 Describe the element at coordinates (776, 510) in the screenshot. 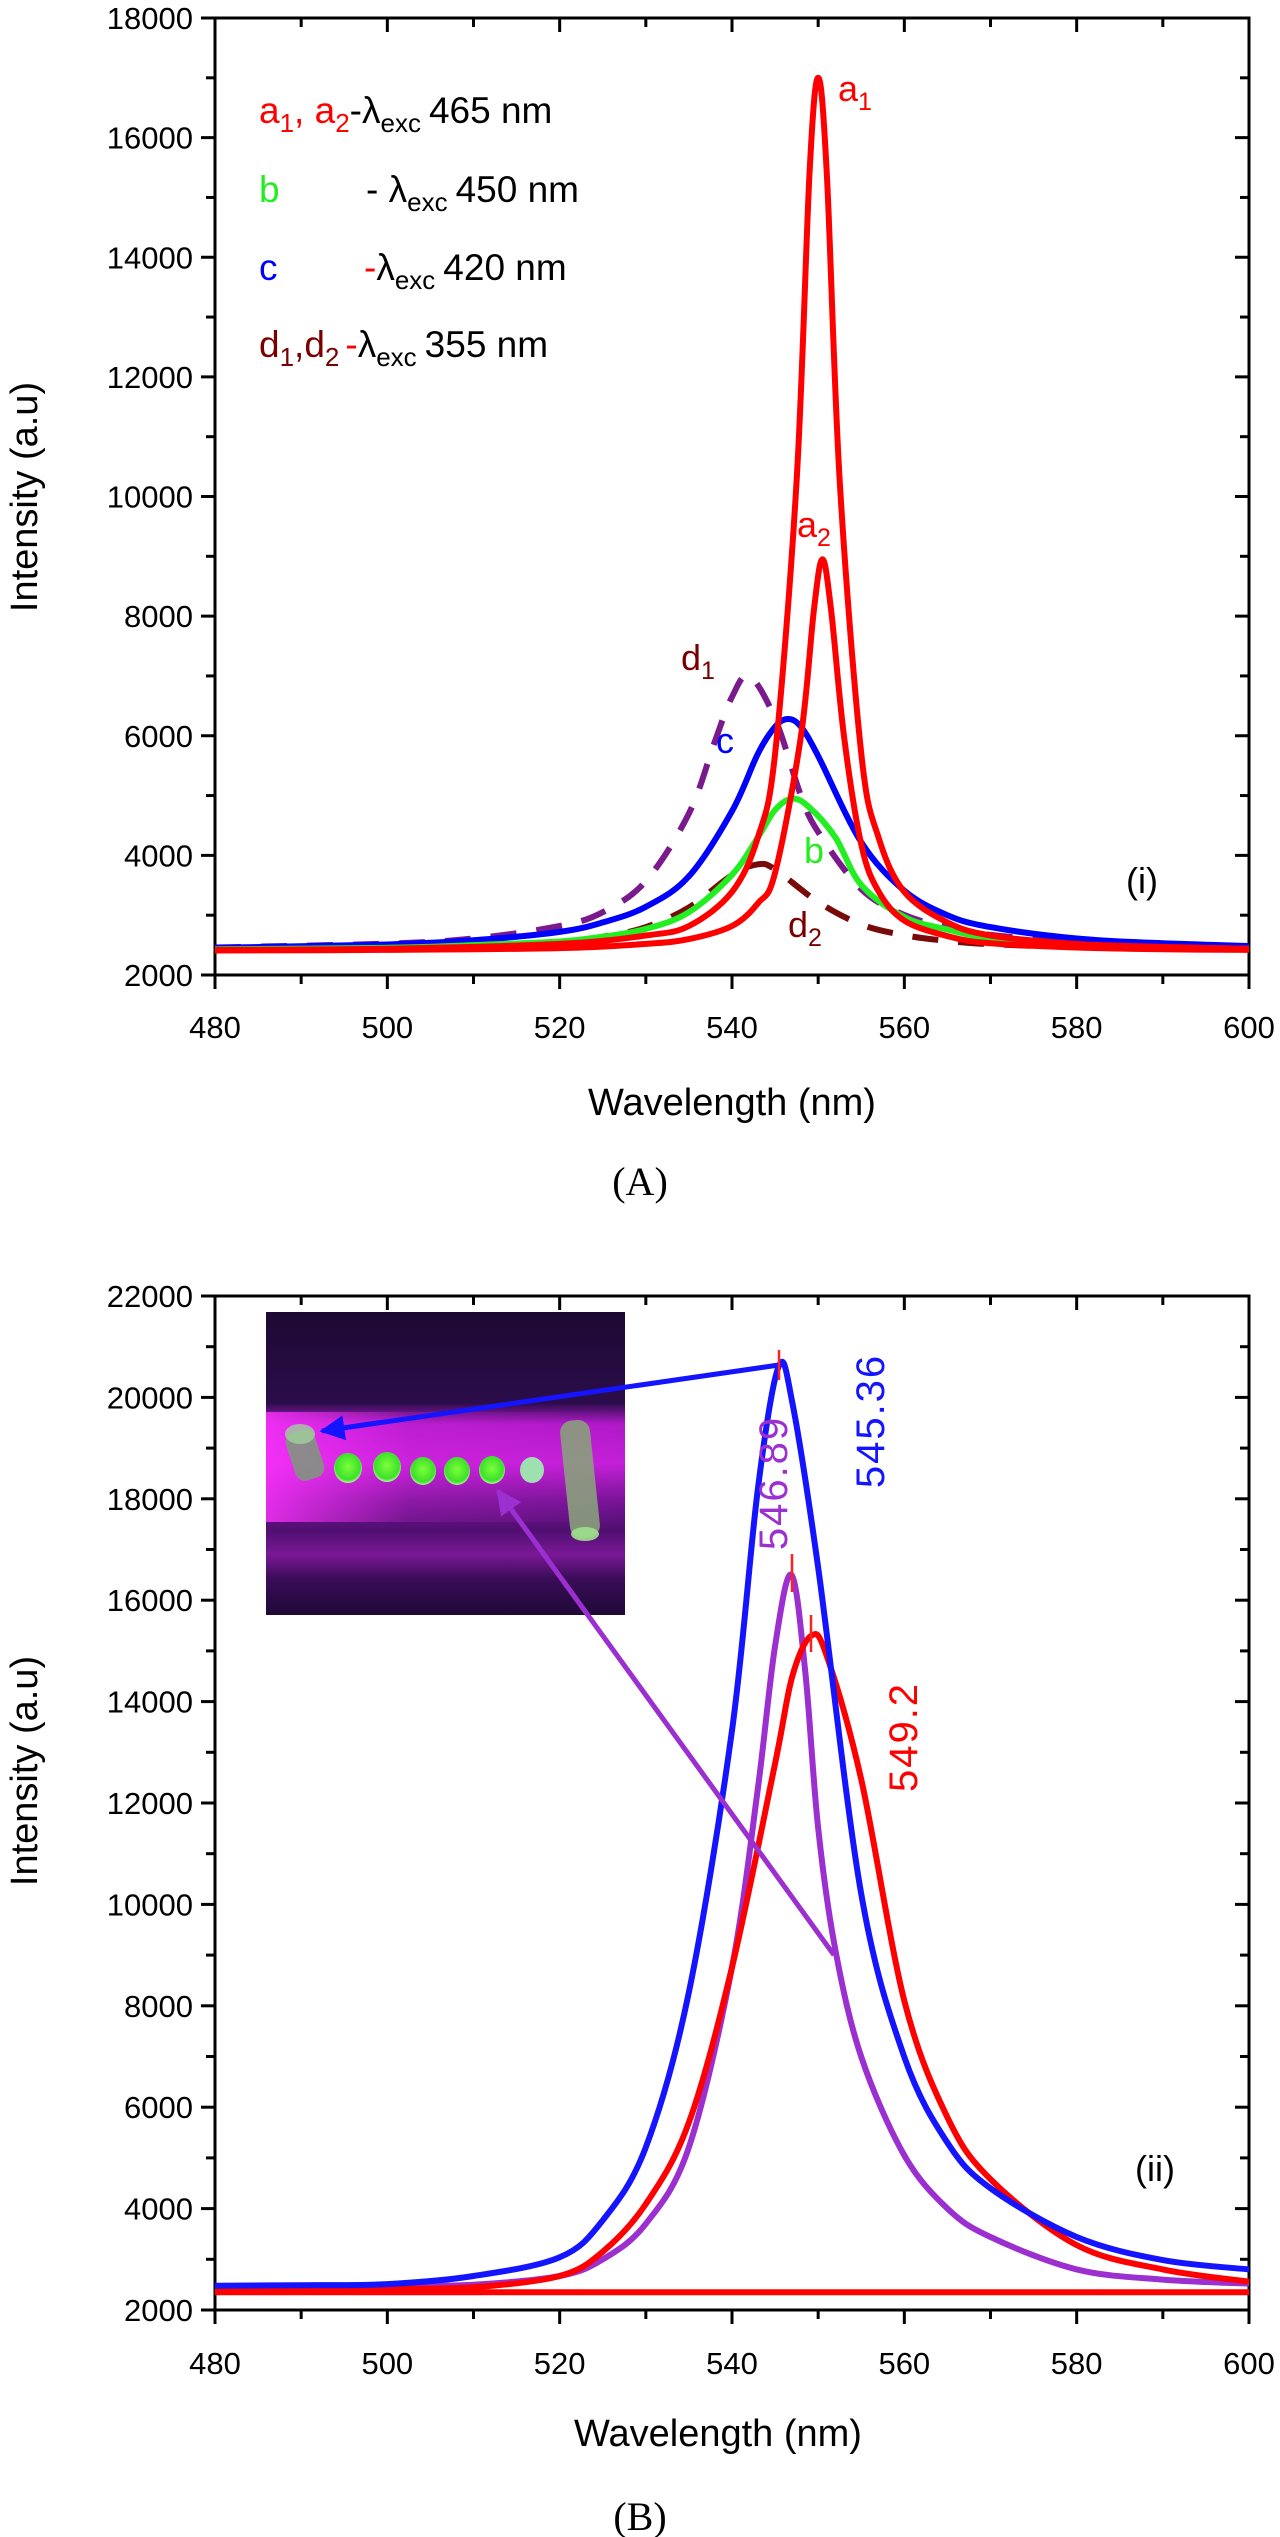

I see `panel-a-annotations: a1 a2 d1 c b d2` at that location.